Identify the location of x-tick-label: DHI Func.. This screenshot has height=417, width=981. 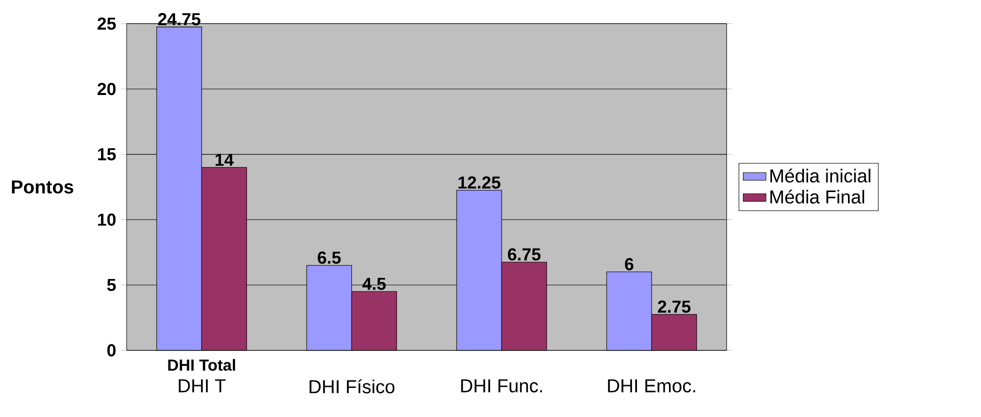
(501, 385).